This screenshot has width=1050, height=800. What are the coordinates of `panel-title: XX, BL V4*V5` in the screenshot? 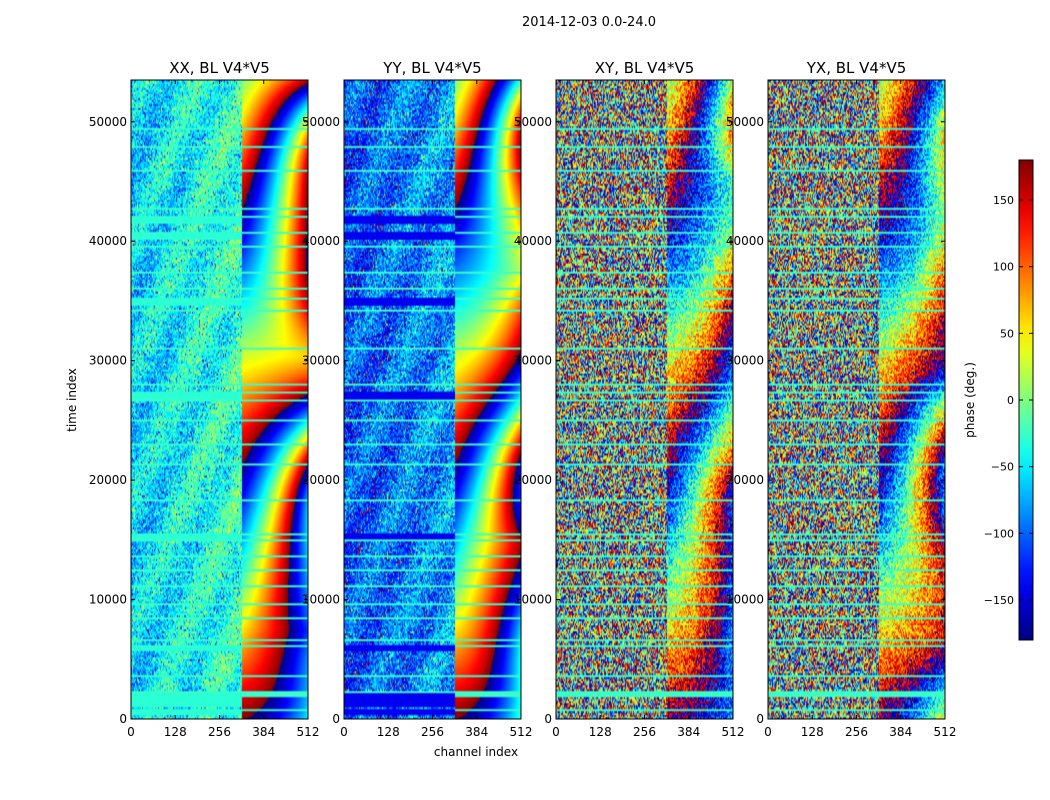 It's located at (219, 68).